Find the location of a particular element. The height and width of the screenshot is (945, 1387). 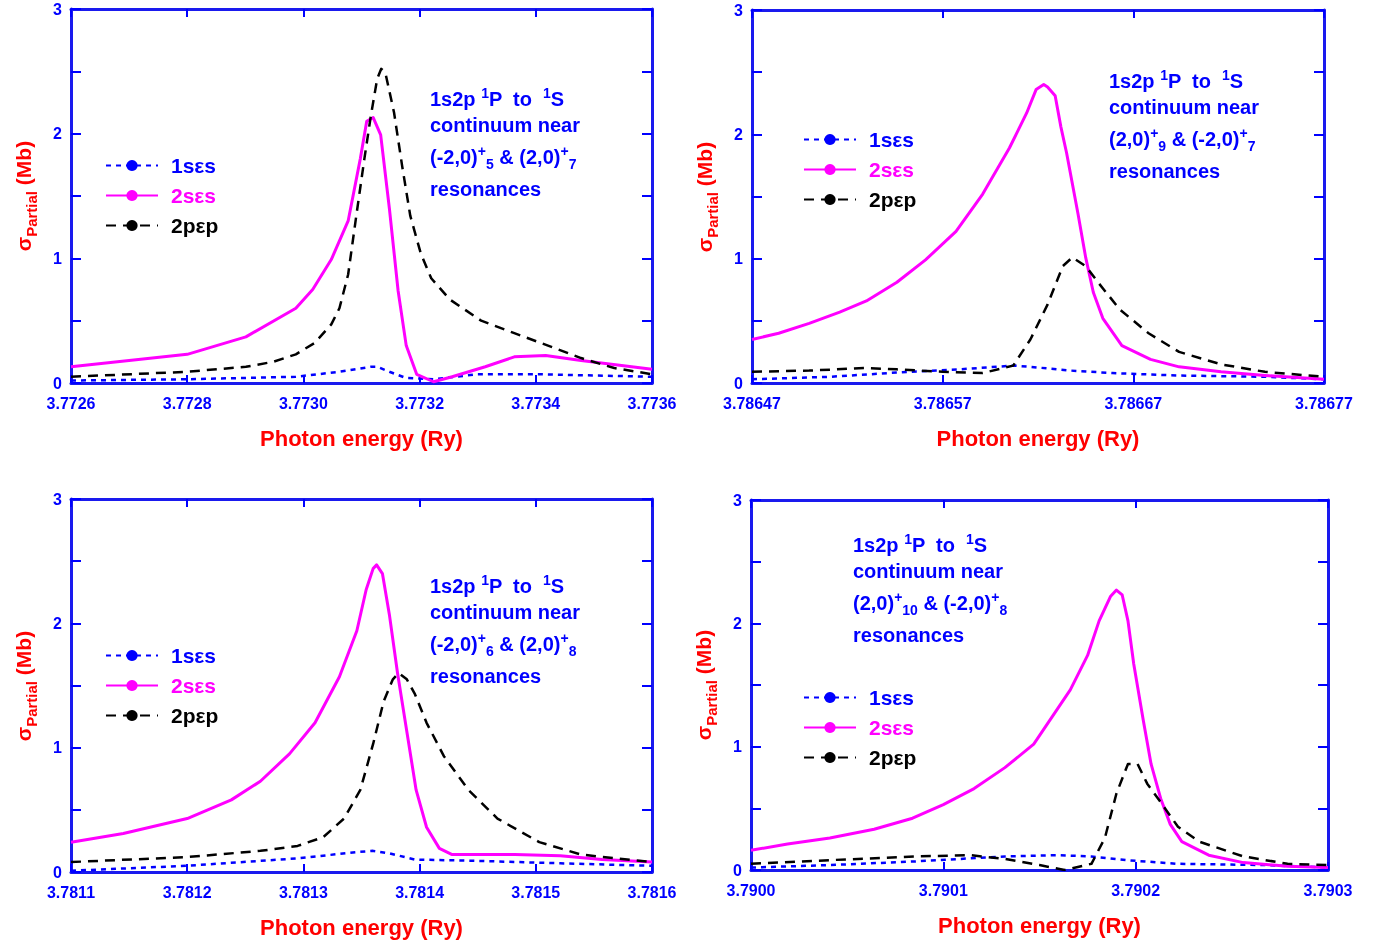

x-tick-label: 3.7903 is located at coordinates (1328, 890).